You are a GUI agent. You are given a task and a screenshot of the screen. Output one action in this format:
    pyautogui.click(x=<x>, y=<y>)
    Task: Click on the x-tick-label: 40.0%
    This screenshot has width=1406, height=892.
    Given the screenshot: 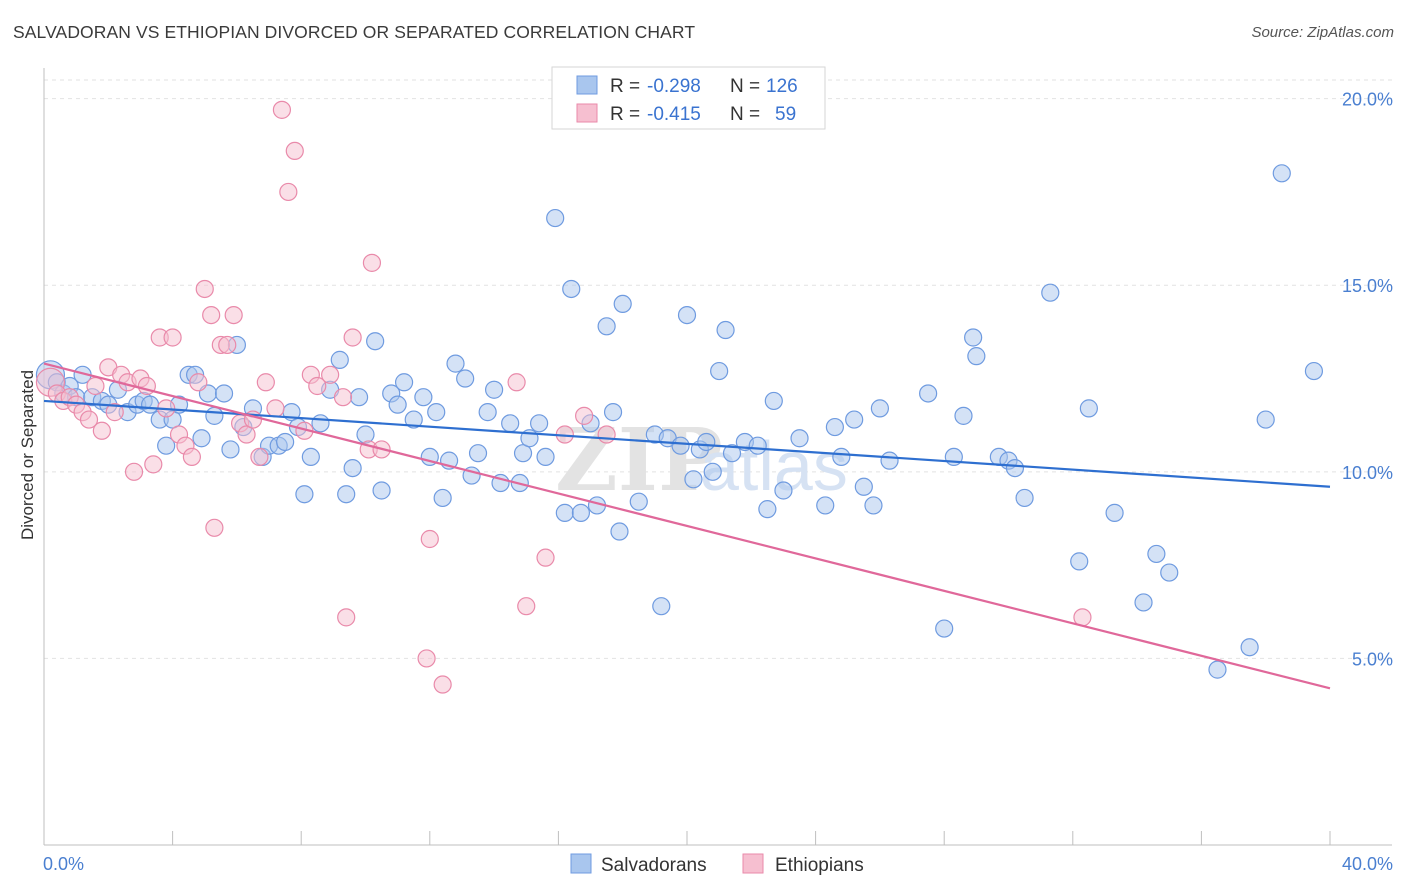 What is the action you would take?
    pyautogui.click(x=1367, y=864)
    